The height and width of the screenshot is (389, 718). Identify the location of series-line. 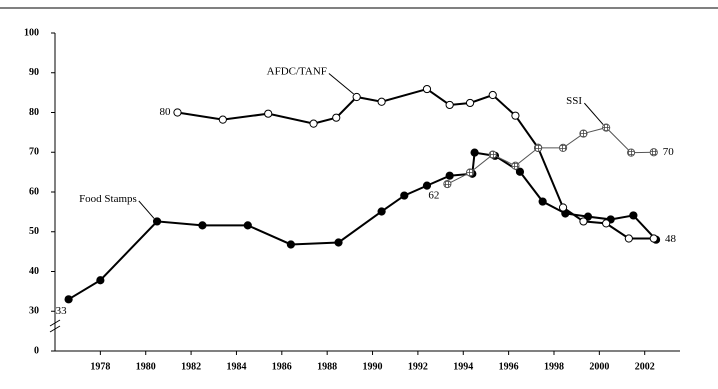
(550, 156).